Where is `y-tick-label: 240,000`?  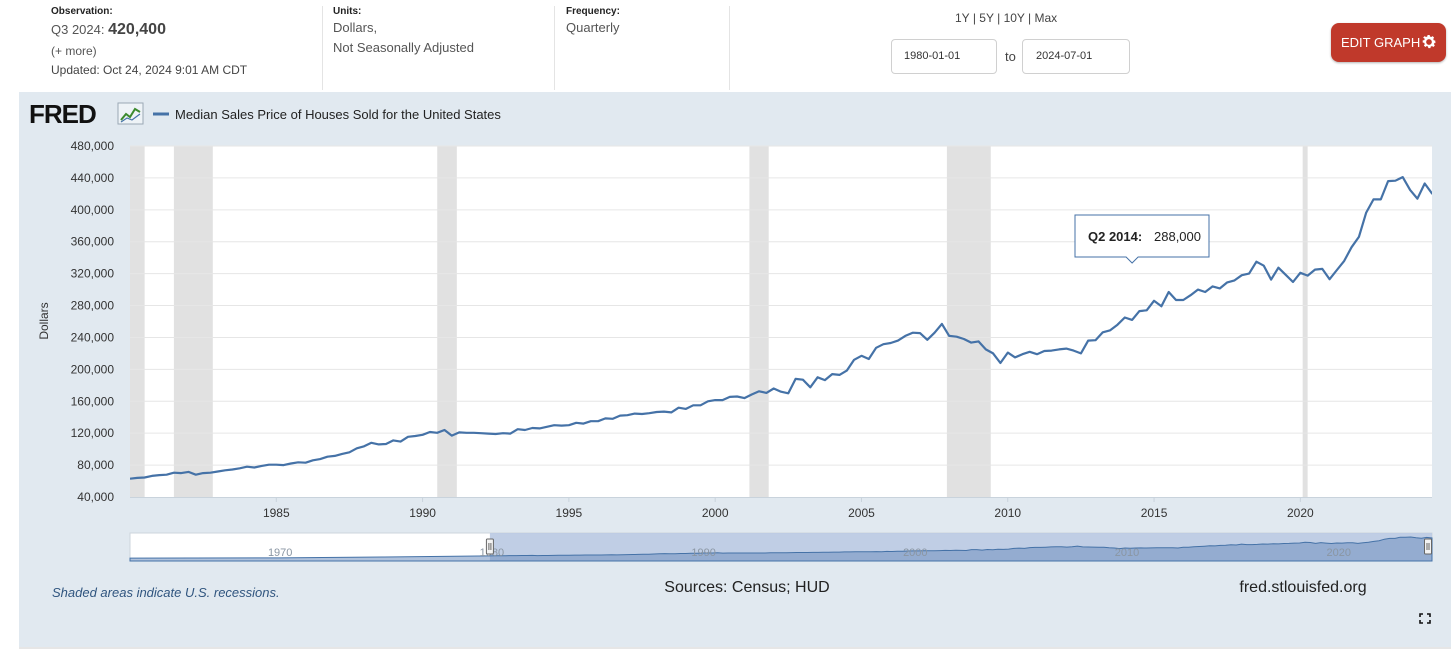 y-tick-label: 240,000 is located at coordinates (93, 337).